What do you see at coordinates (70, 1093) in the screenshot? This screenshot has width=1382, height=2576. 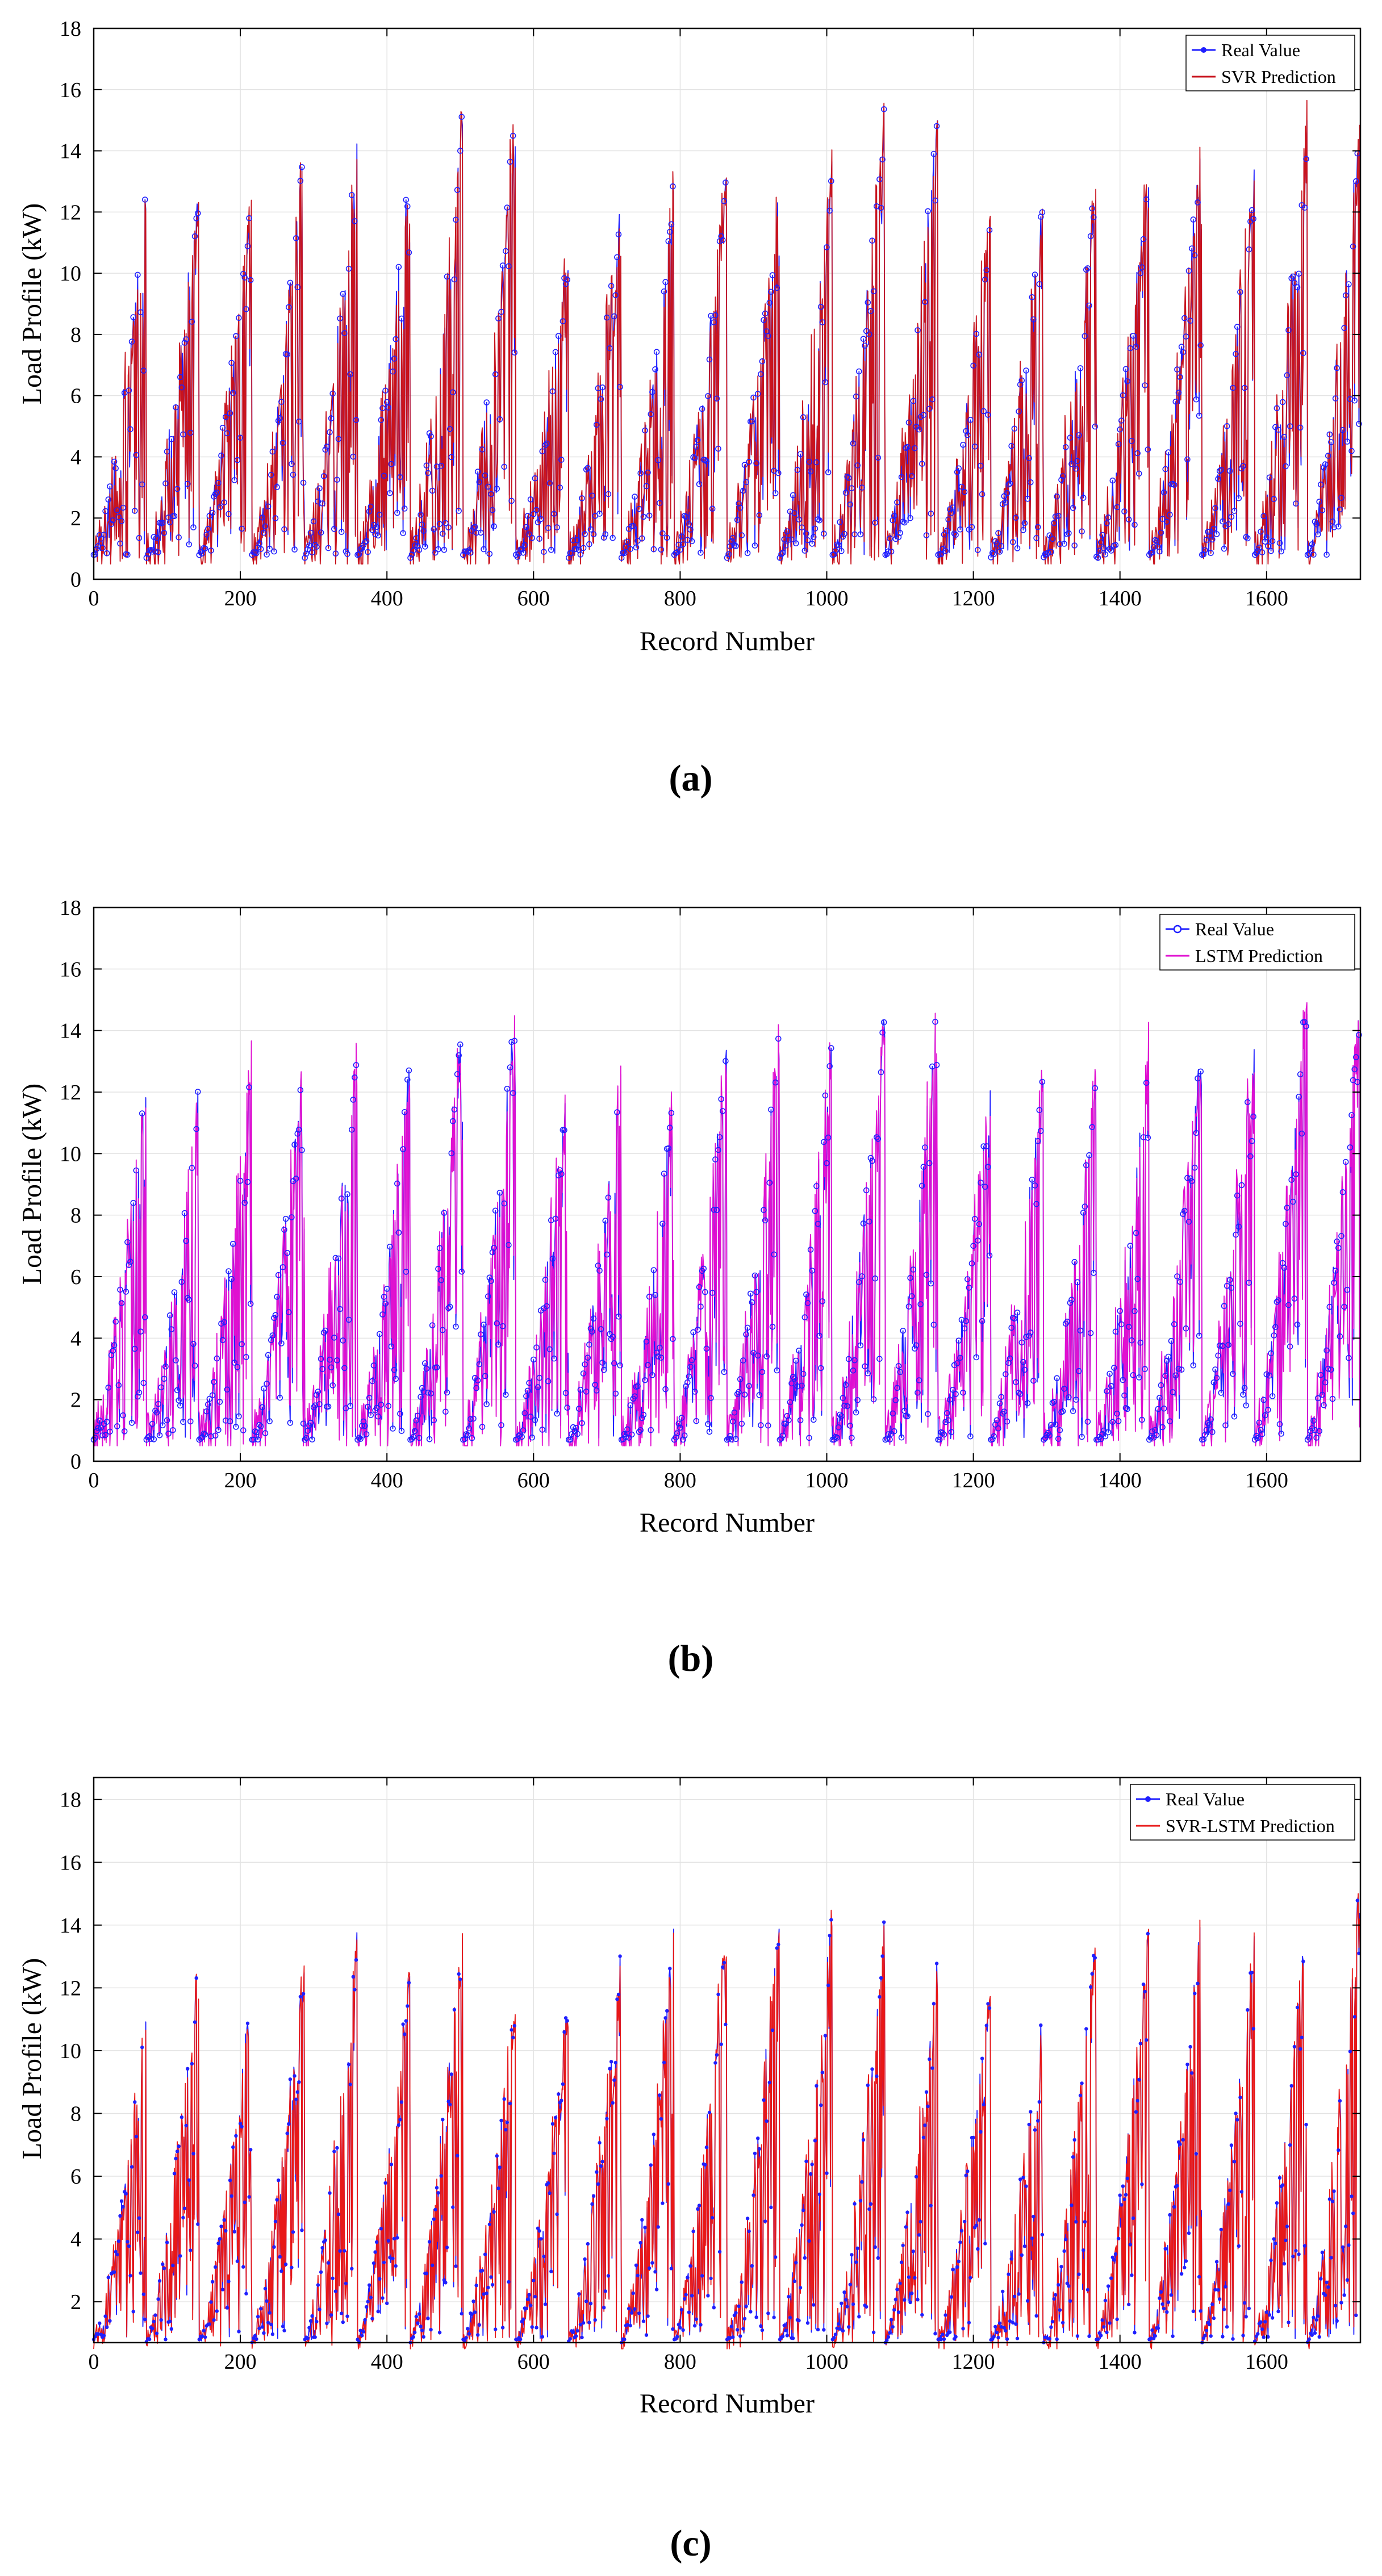 I see `y-tick-label: 12` at bounding box center [70, 1093].